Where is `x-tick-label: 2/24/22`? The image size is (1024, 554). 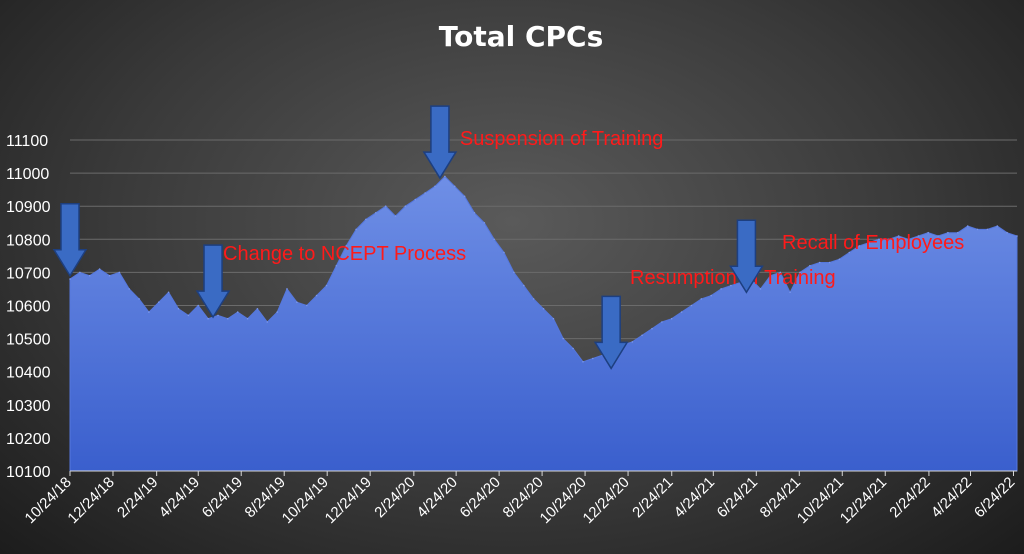
x-tick-label: 2/24/22 is located at coordinates (909, 497).